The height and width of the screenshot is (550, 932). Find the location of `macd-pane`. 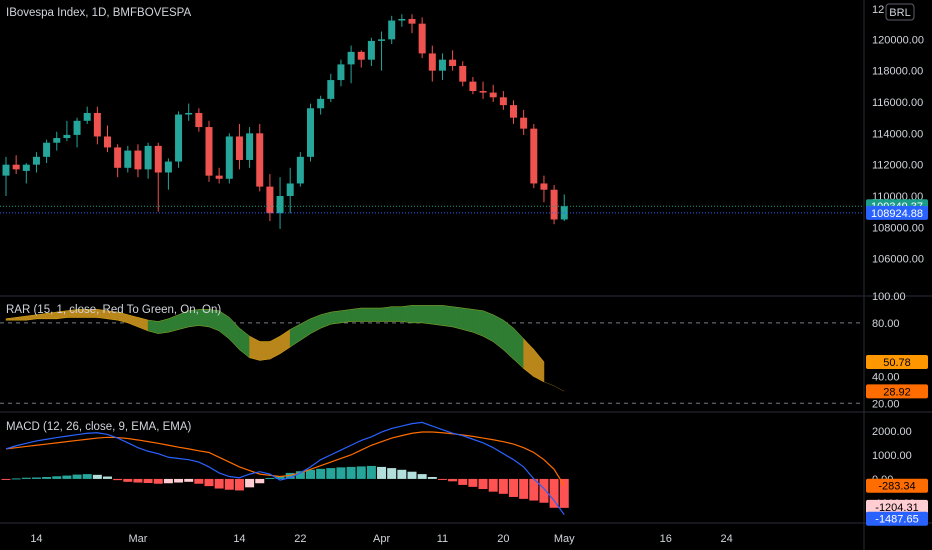

macd-pane is located at coordinates (285, 468).